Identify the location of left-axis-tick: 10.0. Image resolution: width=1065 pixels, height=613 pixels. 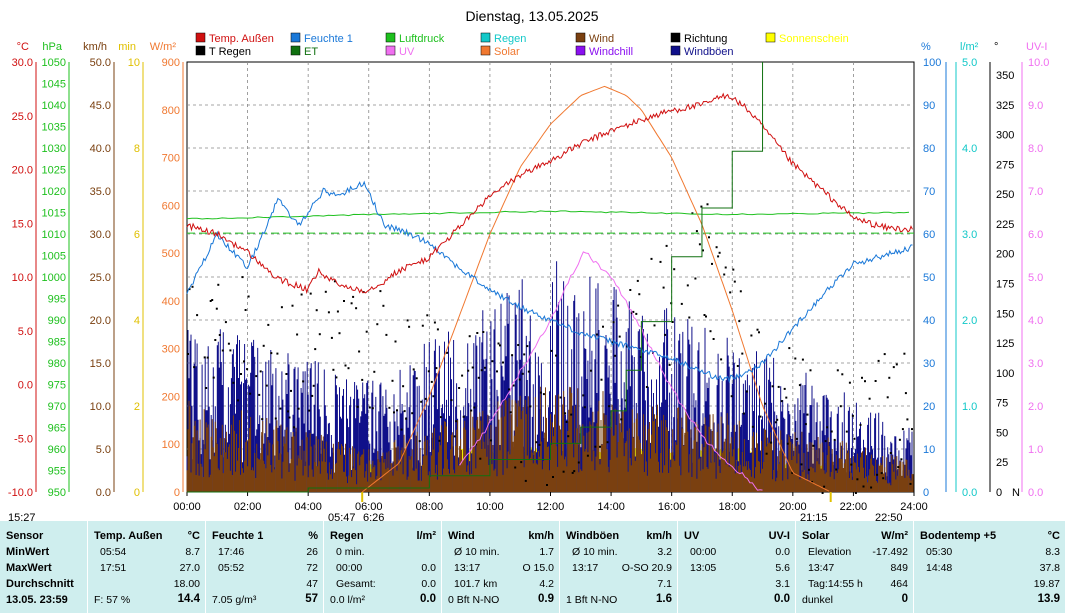
(100, 407).